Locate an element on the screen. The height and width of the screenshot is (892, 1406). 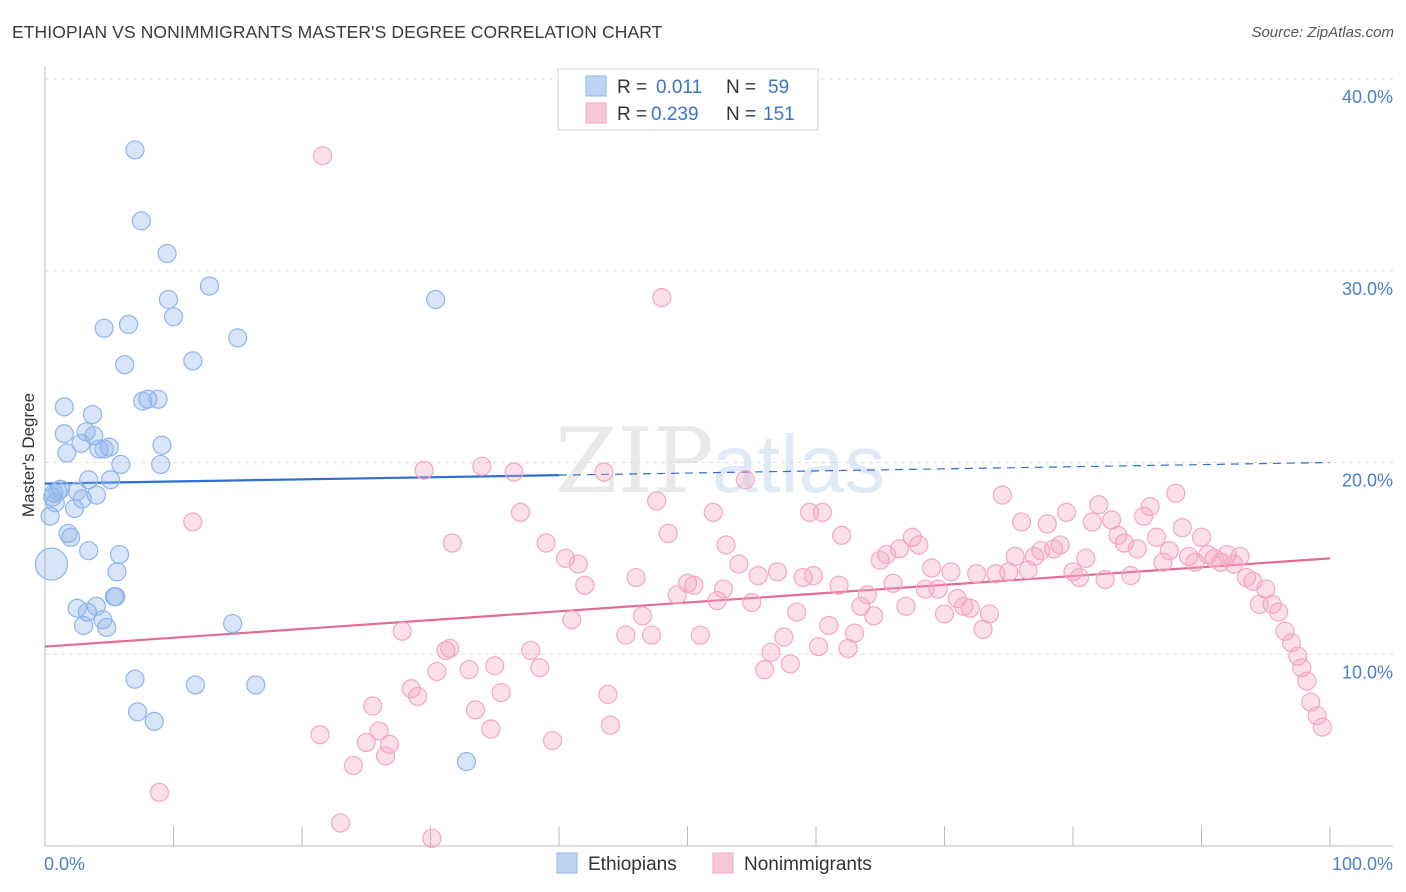
ethiopians-trend-line-extension is located at coordinates (944, 468).